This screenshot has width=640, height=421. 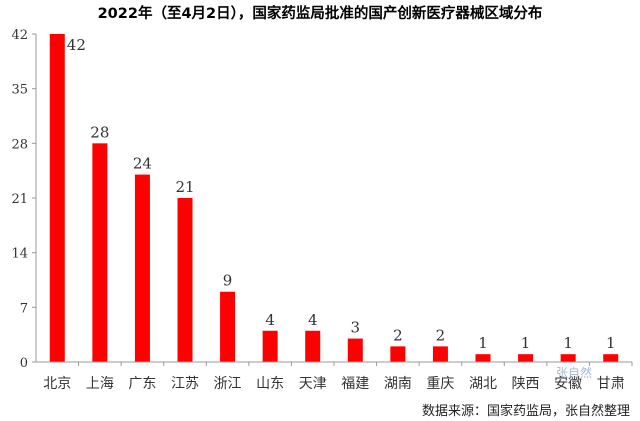 I want to click on y-axis: 0 7 14 21 28 35 42, so click(x=24, y=199).